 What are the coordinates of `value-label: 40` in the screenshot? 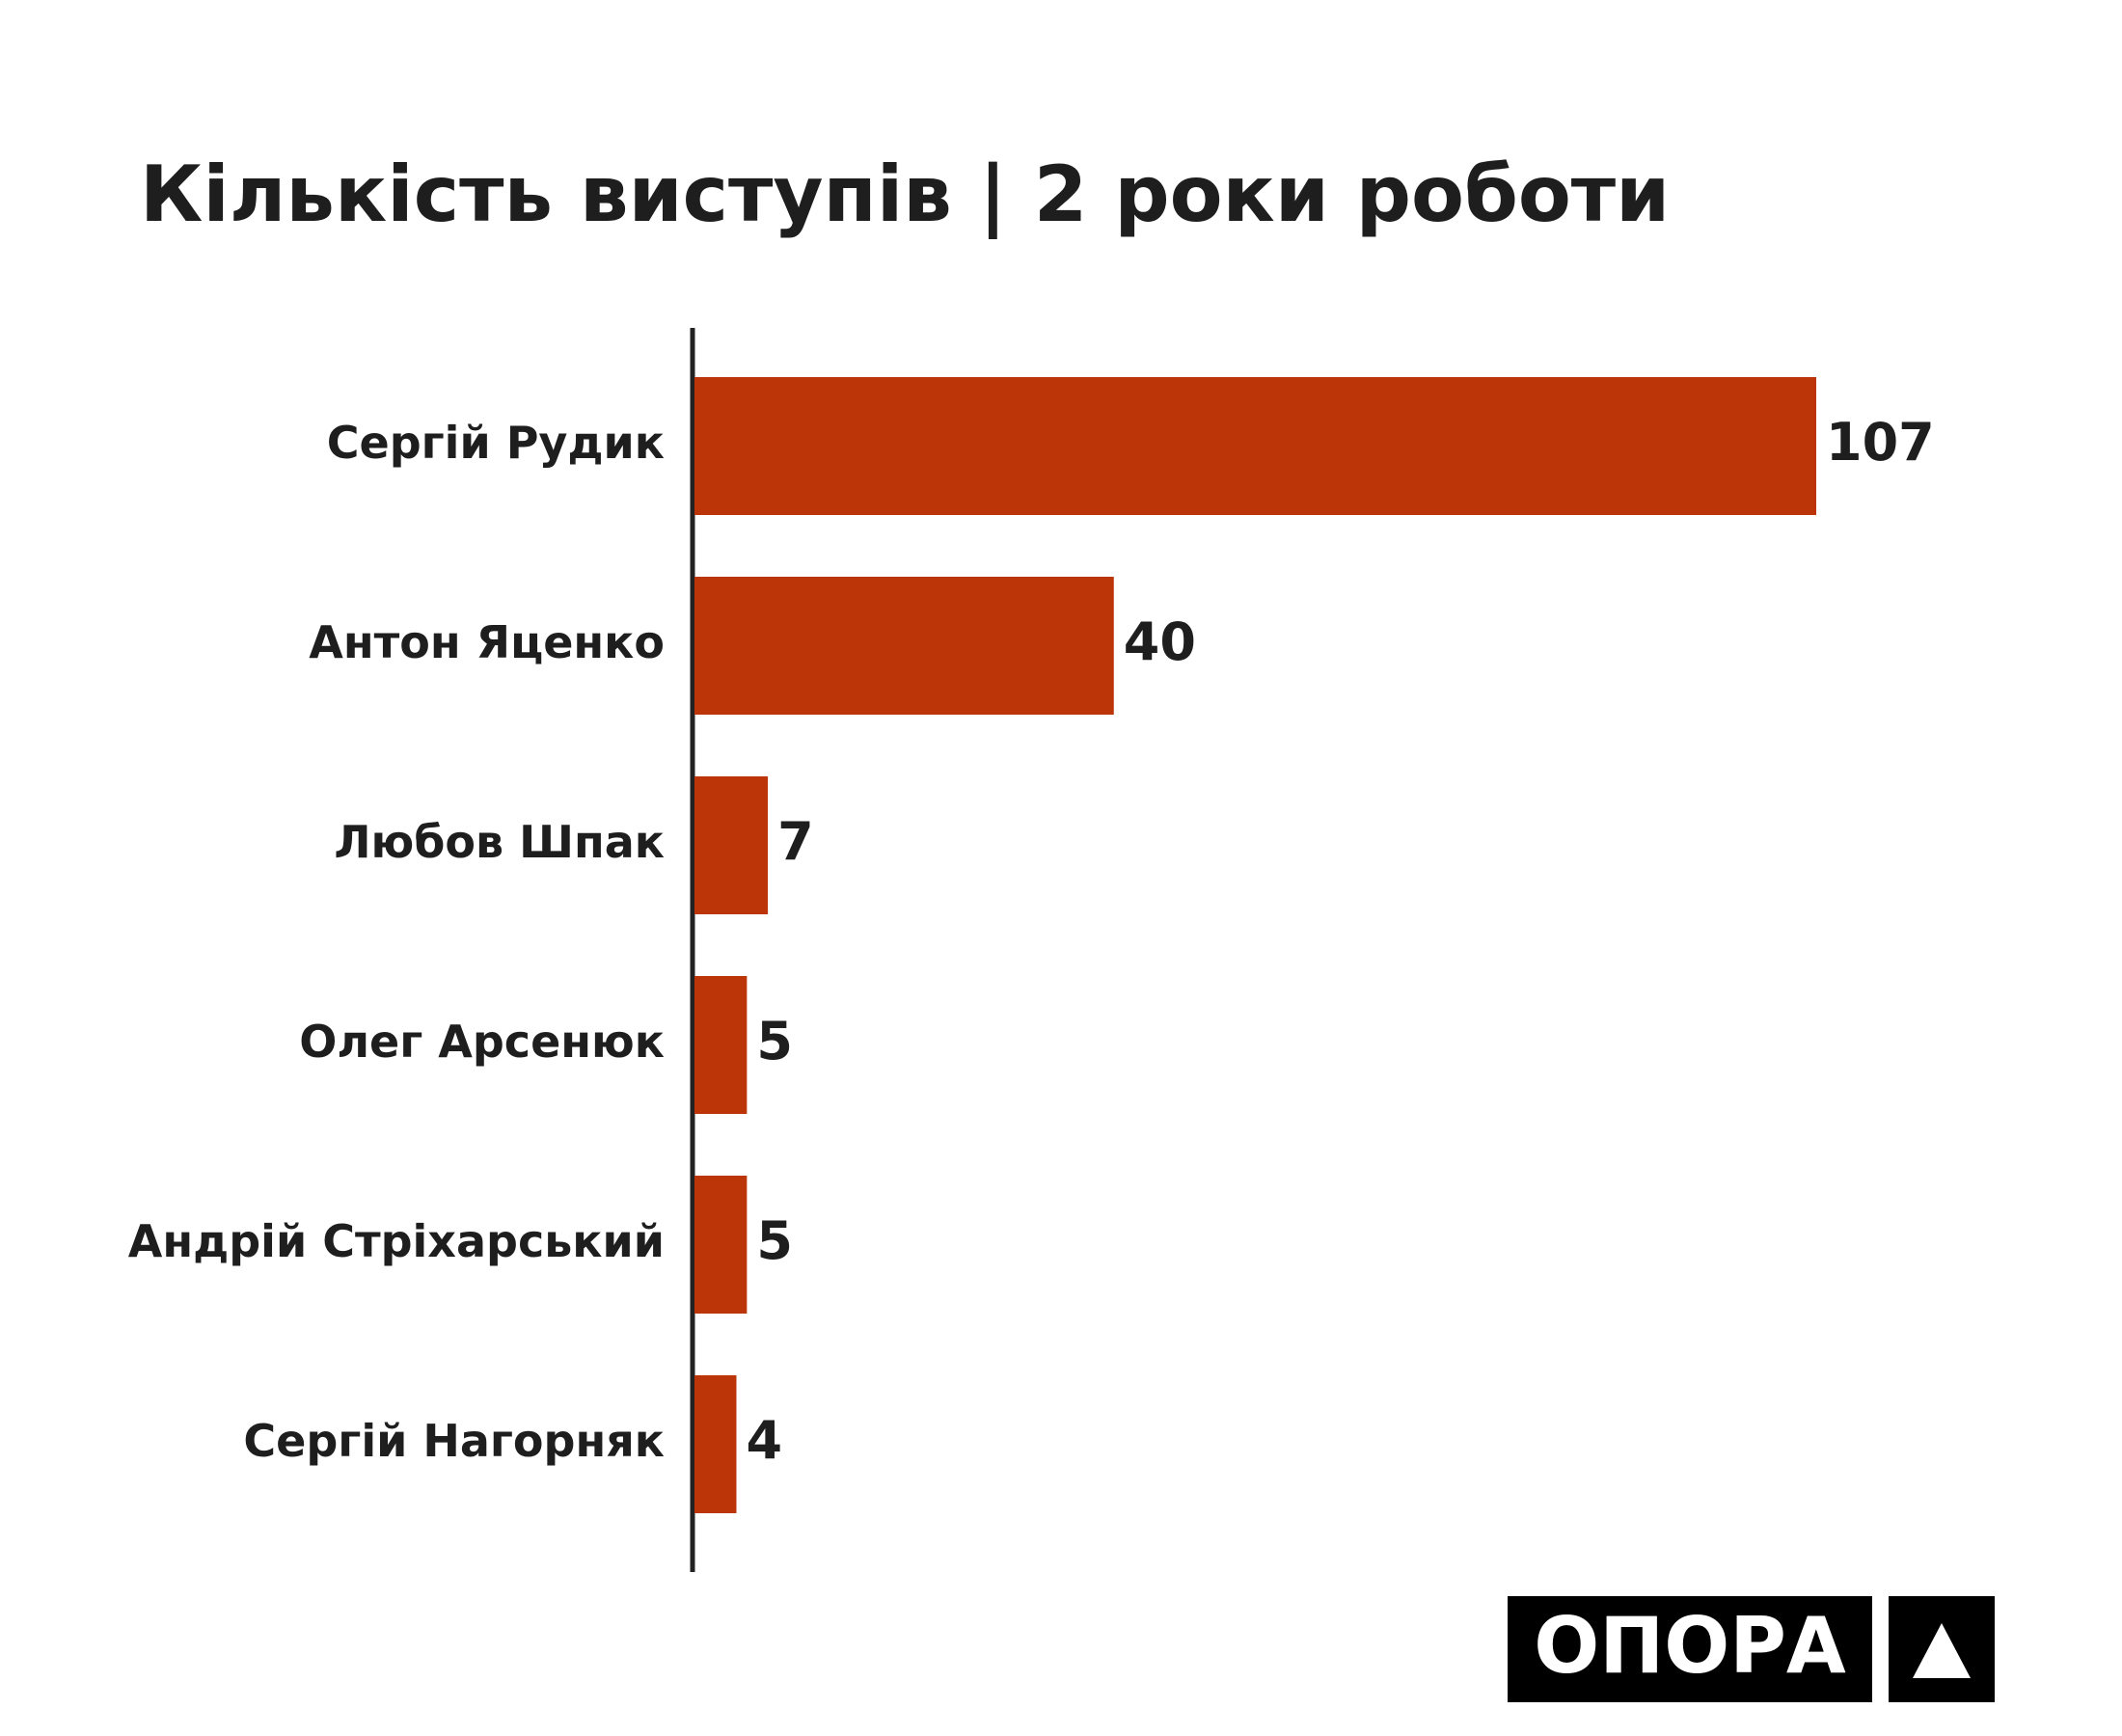 It's located at (1160, 641).